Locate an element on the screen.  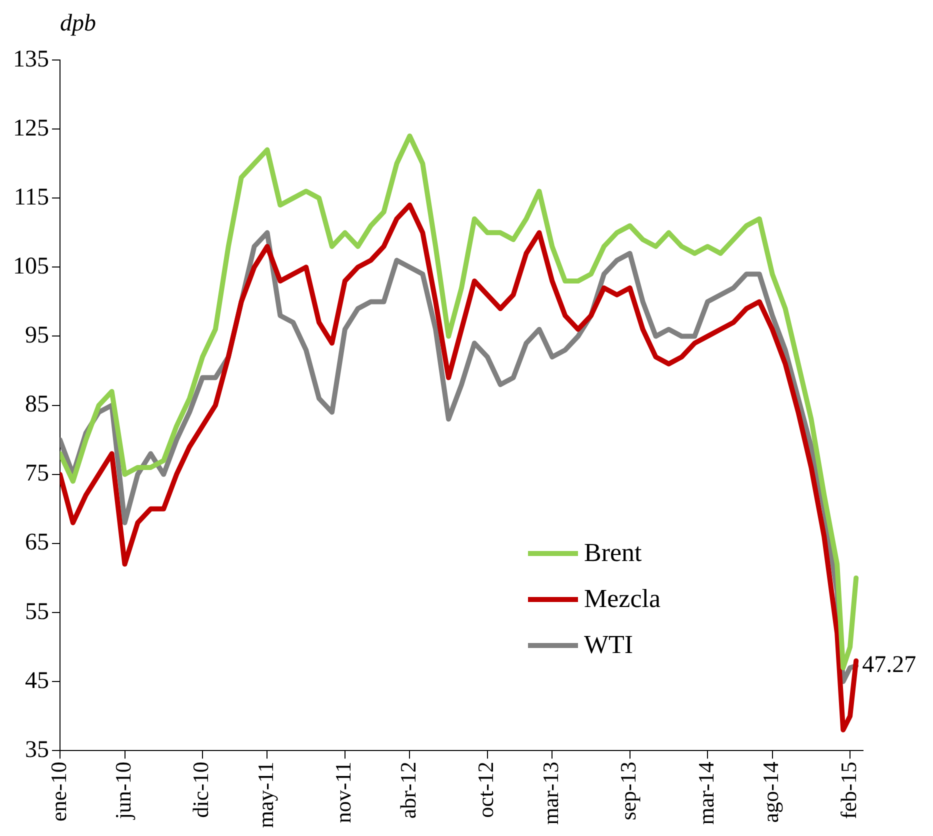
x-tick-label: dic-10 is located at coordinates (201, 790).